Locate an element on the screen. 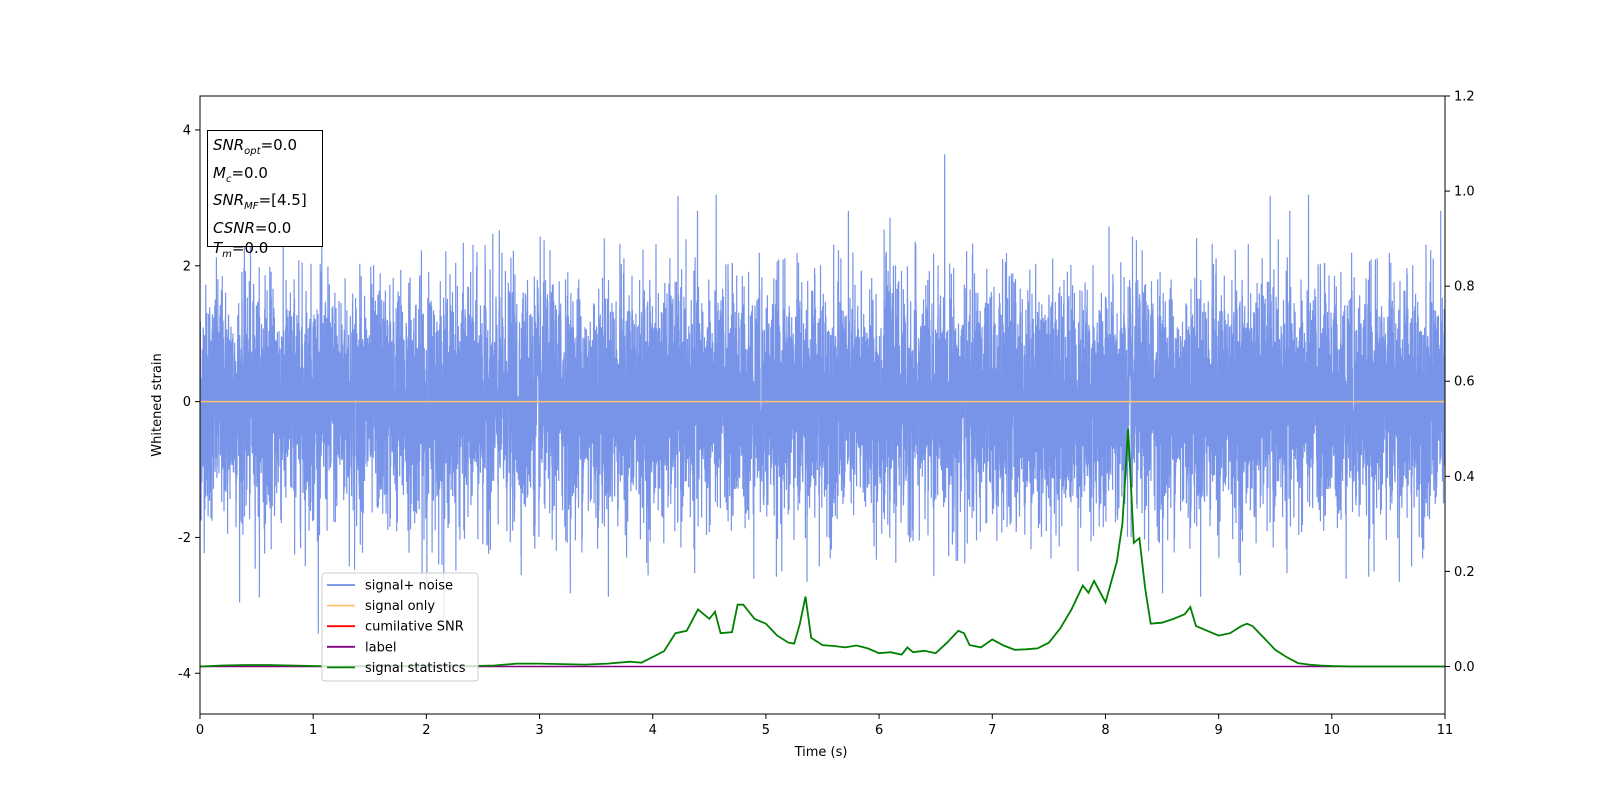 This screenshot has height=800, width=1600. y2-tick-label: 0.4 is located at coordinates (1464, 477).